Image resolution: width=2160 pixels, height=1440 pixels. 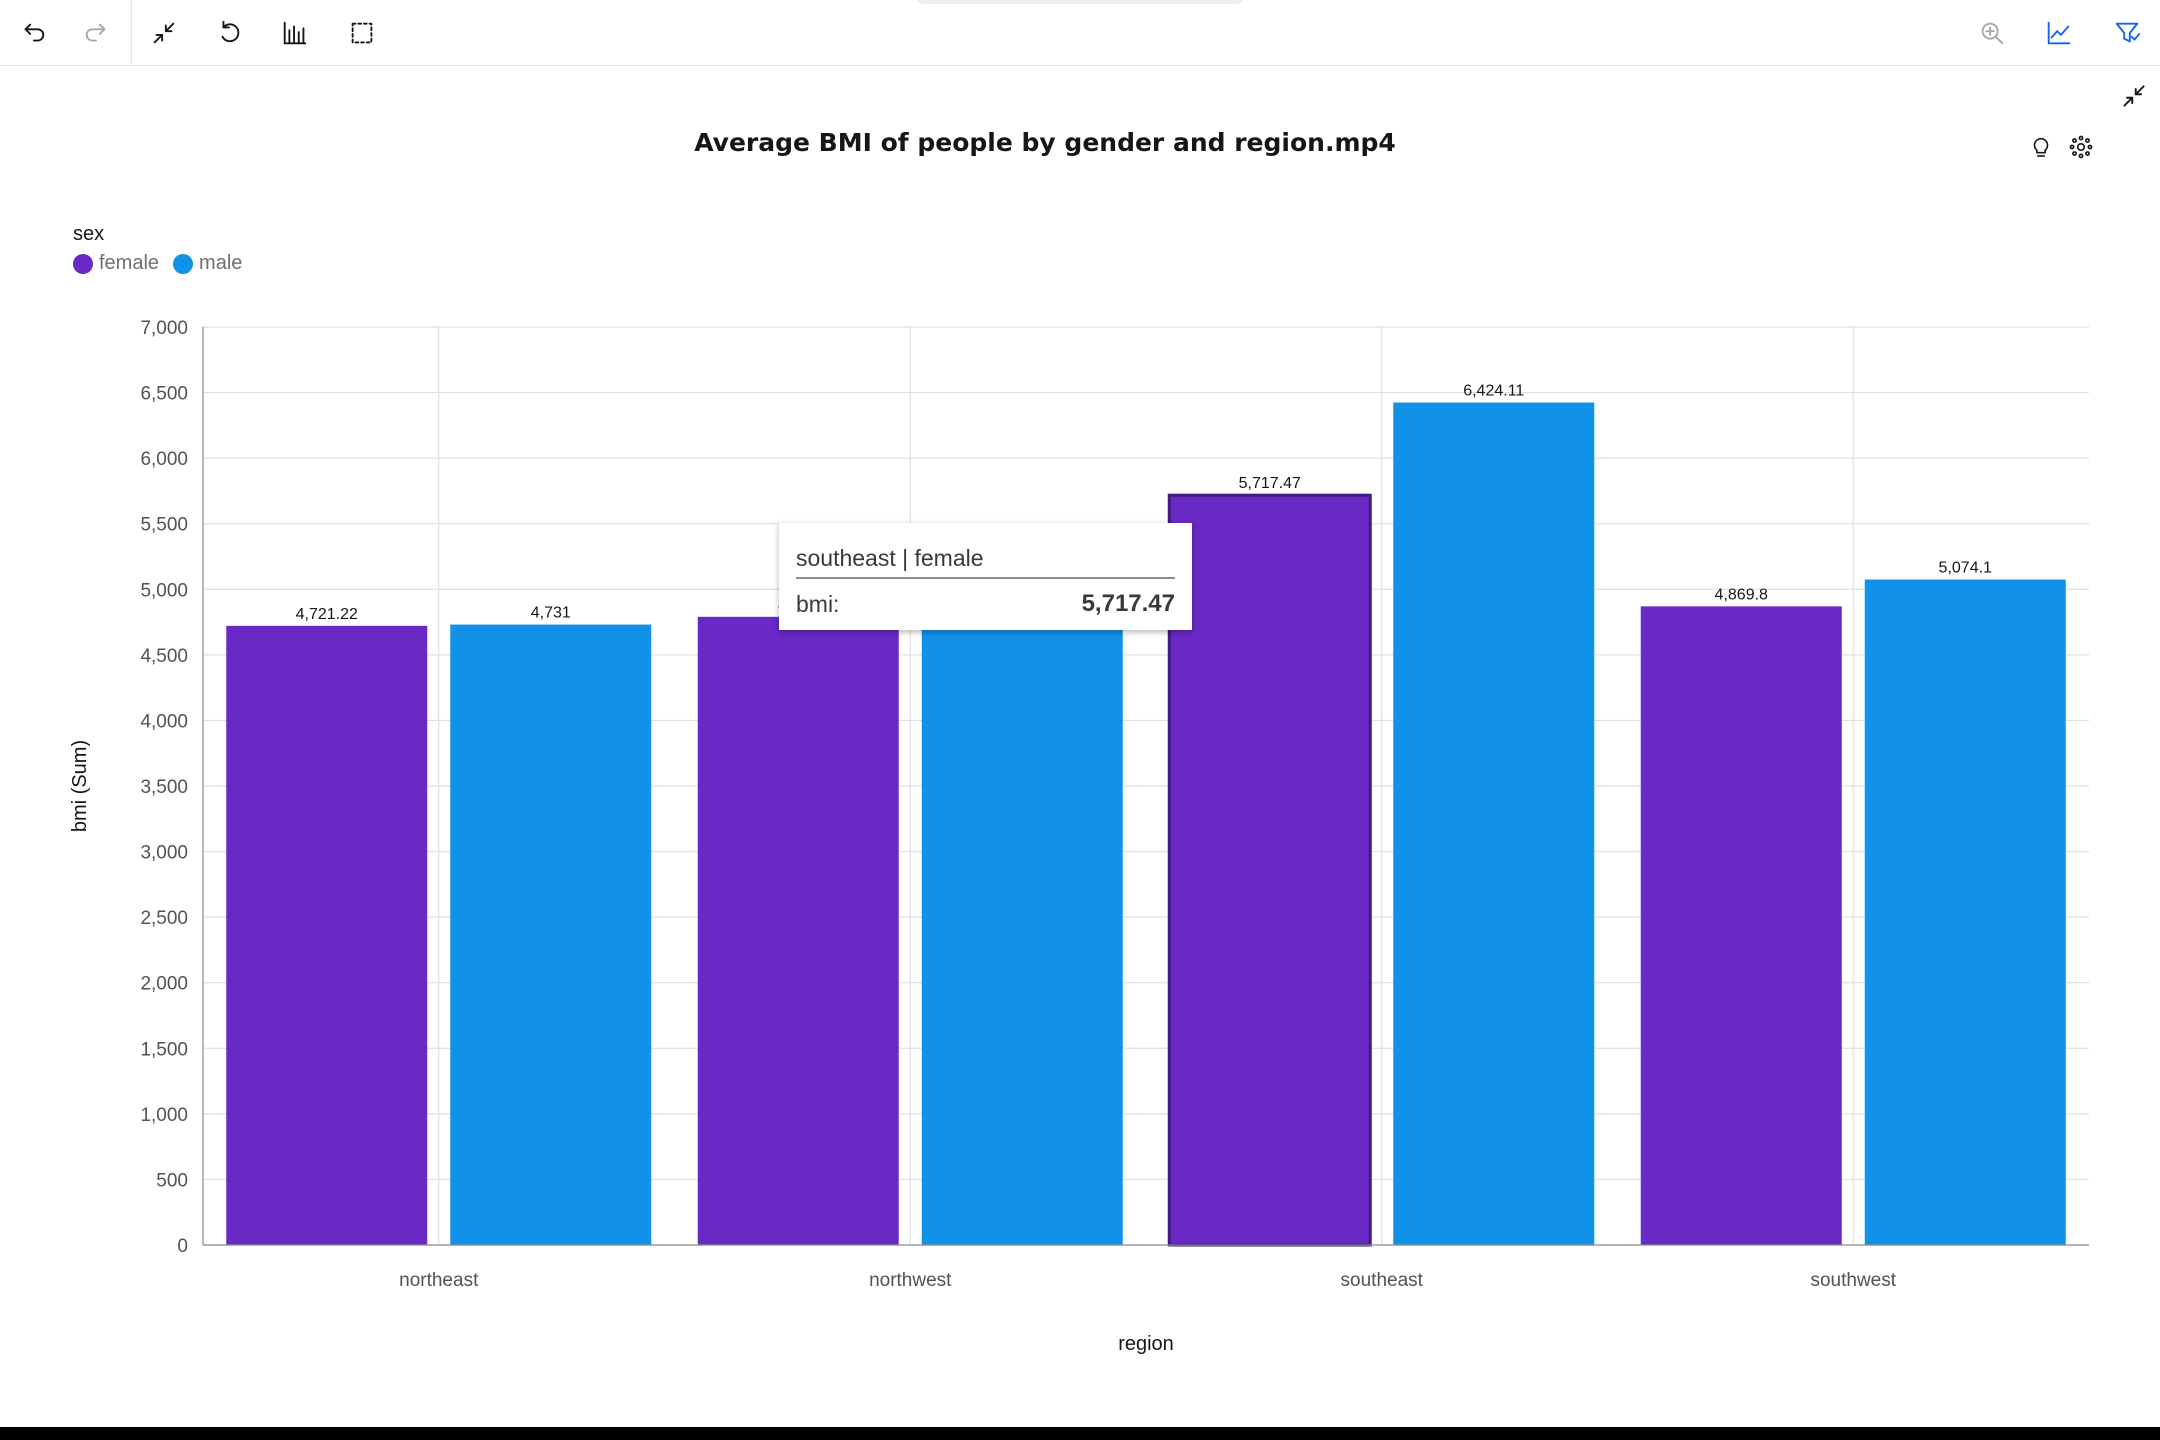 What do you see at coordinates (1128, 603) in the screenshot?
I see `tooltip-value: 5,717.47` at bounding box center [1128, 603].